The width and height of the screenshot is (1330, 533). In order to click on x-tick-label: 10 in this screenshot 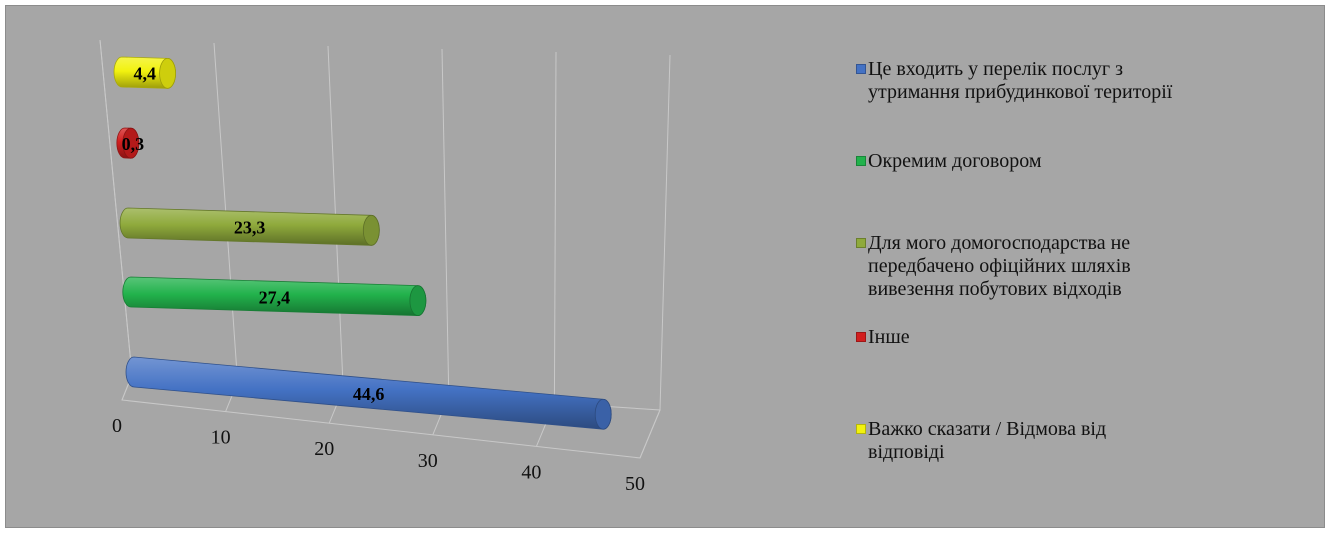, I will do `click(221, 438)`.